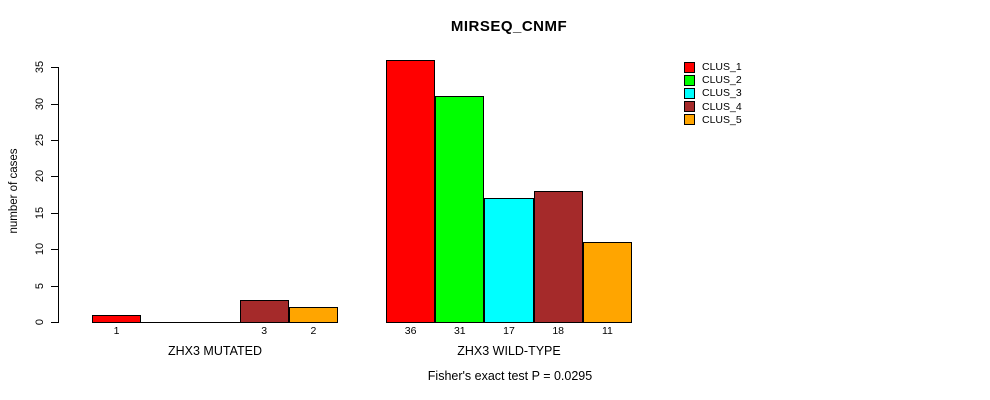 This screenshot has width=990, height=400. I want to click on legend-item-clus_3: CLUS_3, so click(713, 93).